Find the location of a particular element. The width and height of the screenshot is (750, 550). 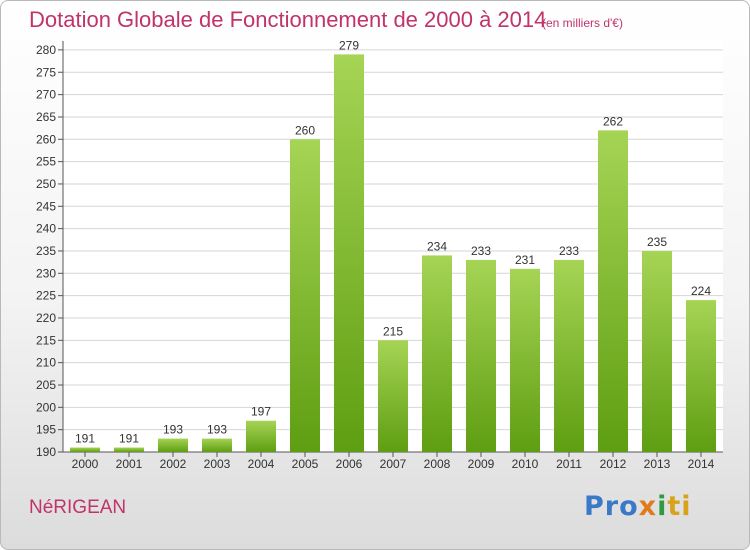

data-label: 197 is located at coordinates (261, 412).